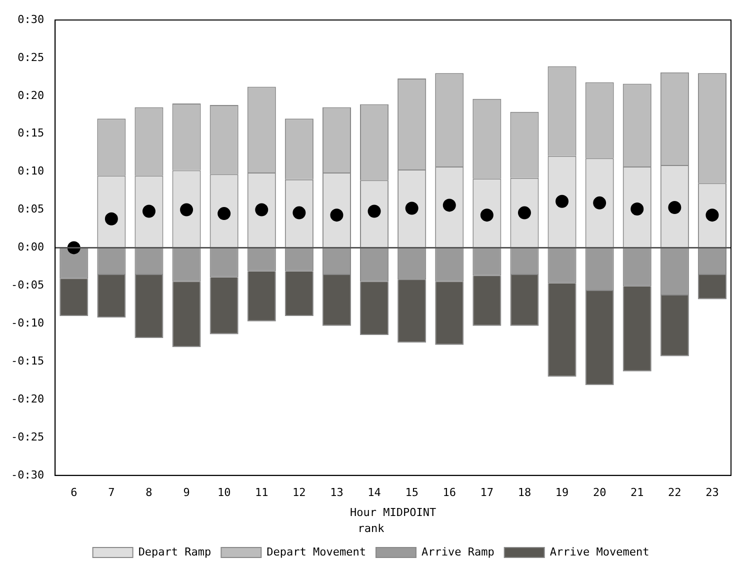 Image resolution: width=746 pixels, height=579 pixels. I want to click on y-tick-label: -0:30, so click(27, 475).